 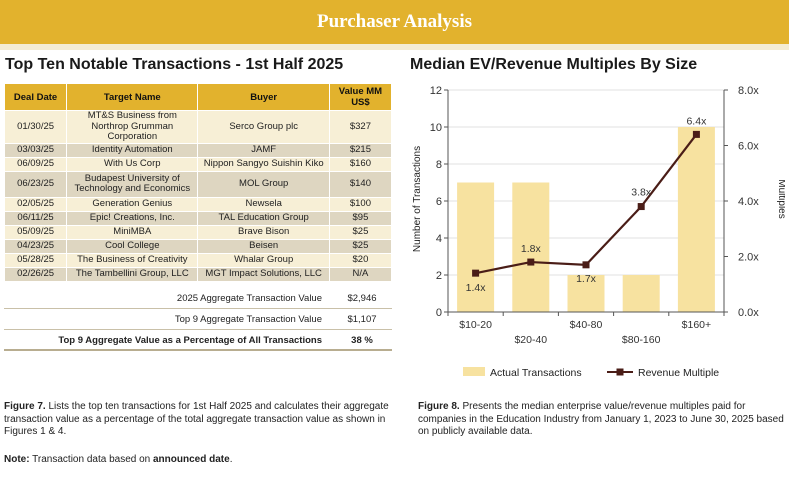 What do you see at coordinates (362, 298) in the screenshot?
I see `summary-value: $2,946` at bounding box center [362, 298].